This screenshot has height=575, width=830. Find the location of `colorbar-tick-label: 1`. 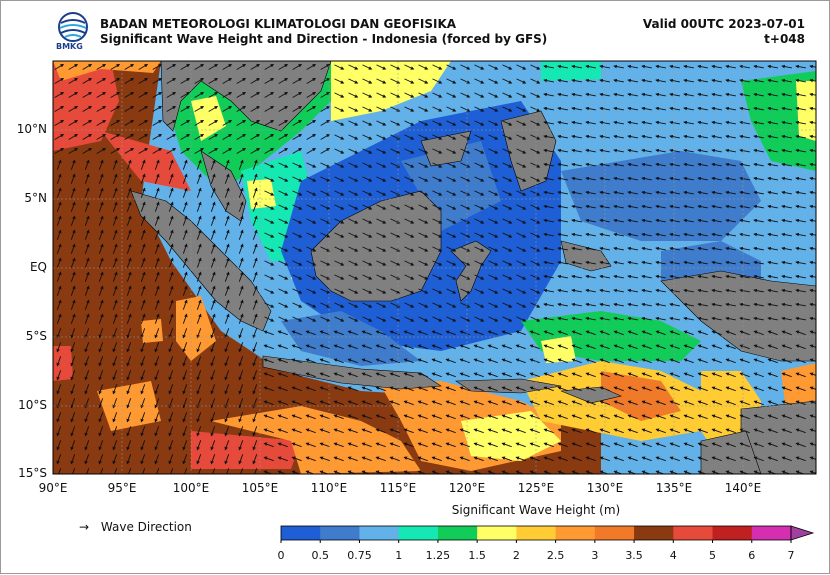

colorbar-tick-label: 1 is located at coordinates (399, 555).